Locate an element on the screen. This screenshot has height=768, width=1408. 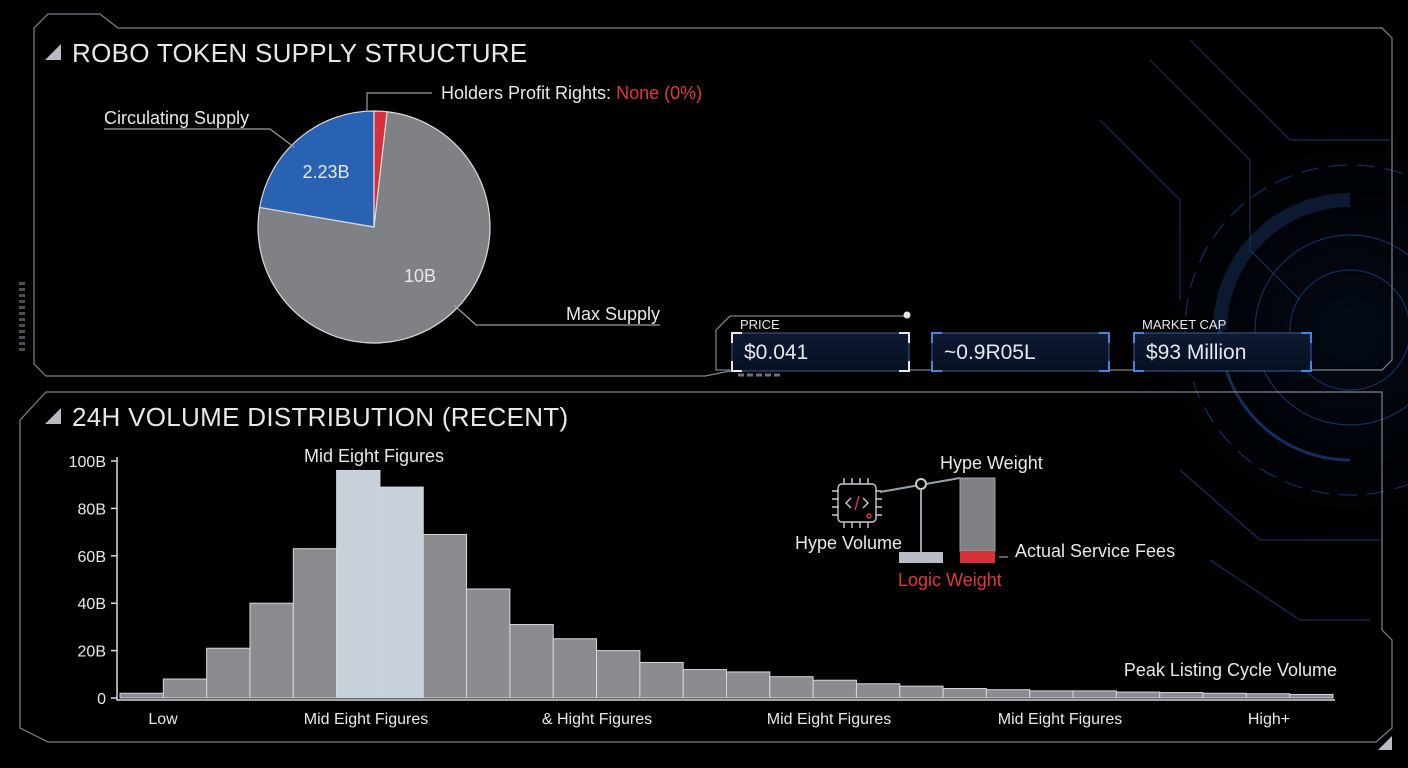
y-tick-label: 40B is located at coordinates (92, 604).